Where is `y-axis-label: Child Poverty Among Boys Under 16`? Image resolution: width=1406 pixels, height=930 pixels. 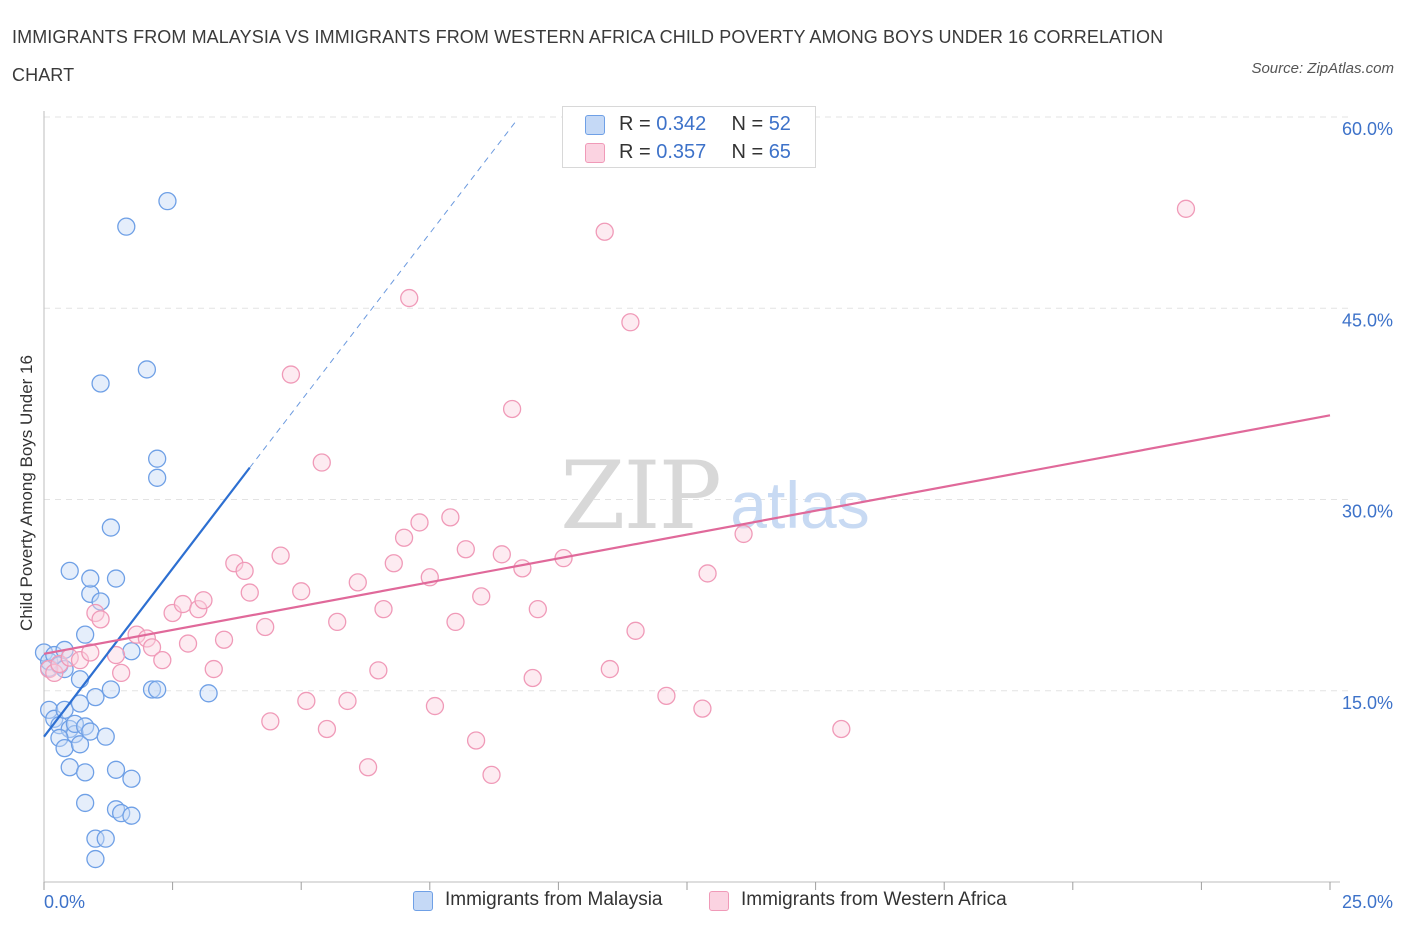
y-axis-label: Child Poverty Among Boys Under 16 is located at coordinates (26, 493).